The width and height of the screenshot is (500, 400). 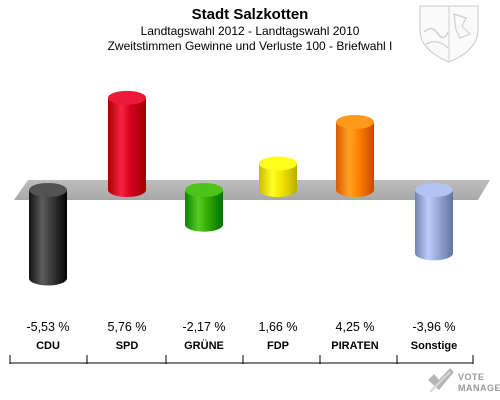 What do you see at coordinates (433, 327) in the screenshot?
I see `value-label: -3,96 %` at bounding box center [433, 327].